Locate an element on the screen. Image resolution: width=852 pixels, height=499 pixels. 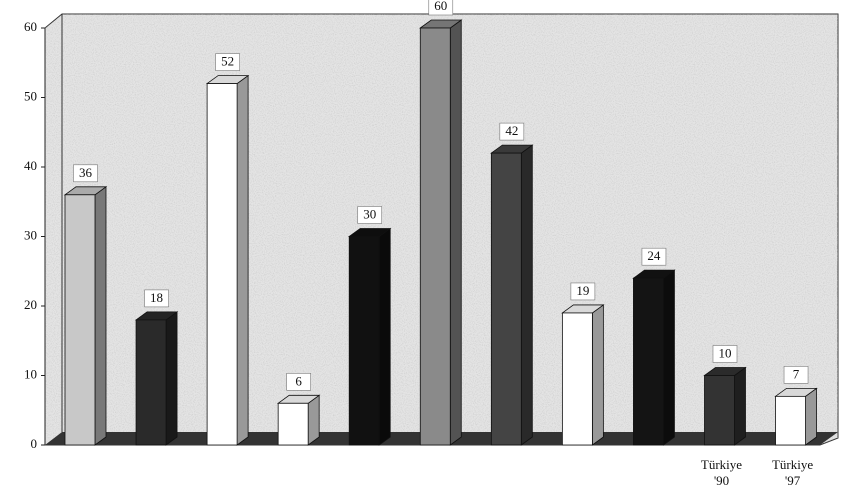
value-label: 19 is located at coordinates (582, 290).